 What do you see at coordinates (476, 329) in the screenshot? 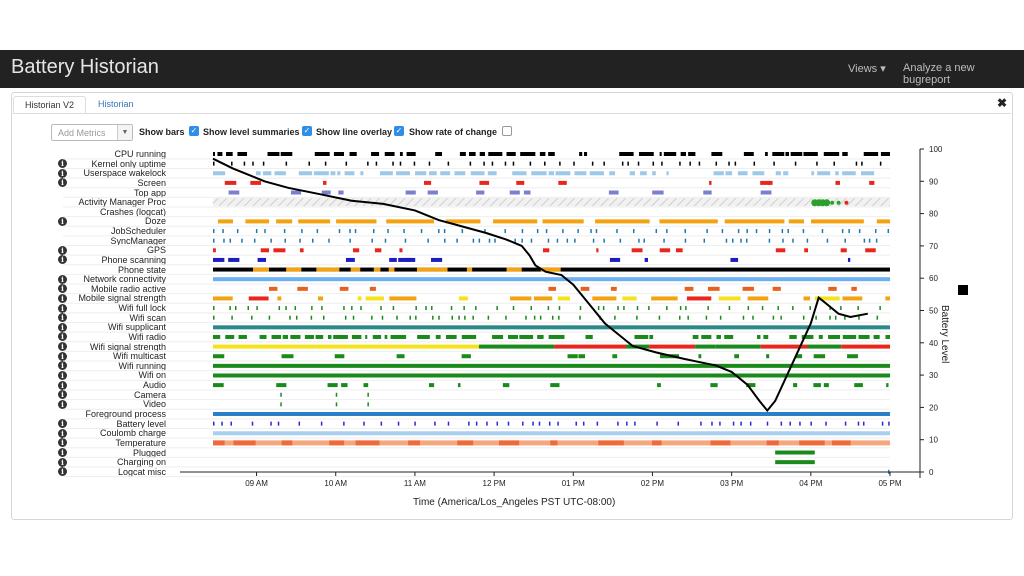
I see `metric-row-wifi-supplicant` at bounding box center [476, 329].